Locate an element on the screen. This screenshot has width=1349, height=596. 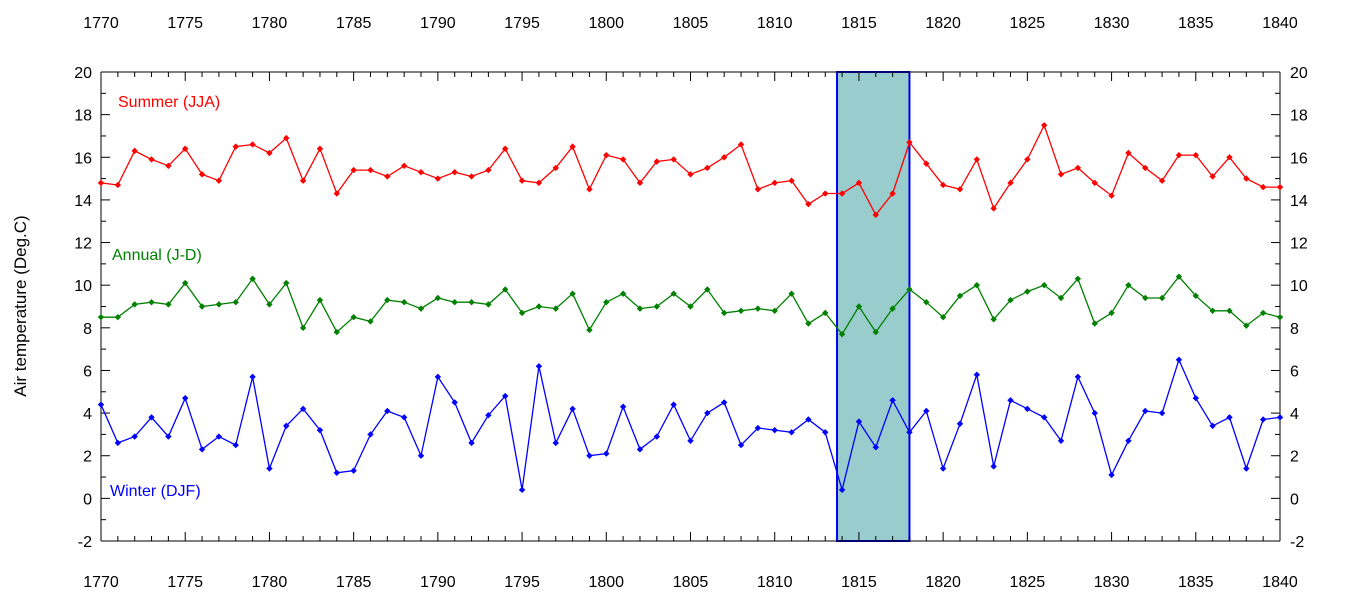
x-tick-label-bottom: 1840 is located at coordinates (1280, 582).